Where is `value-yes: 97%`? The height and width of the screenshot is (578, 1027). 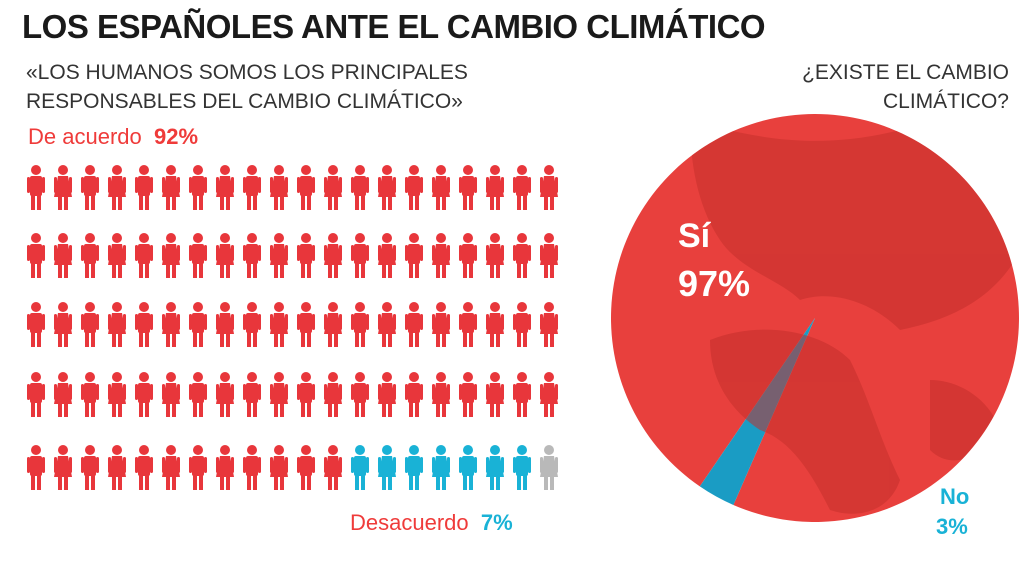
value-yes: 97% is located at coordinates (714, 283).